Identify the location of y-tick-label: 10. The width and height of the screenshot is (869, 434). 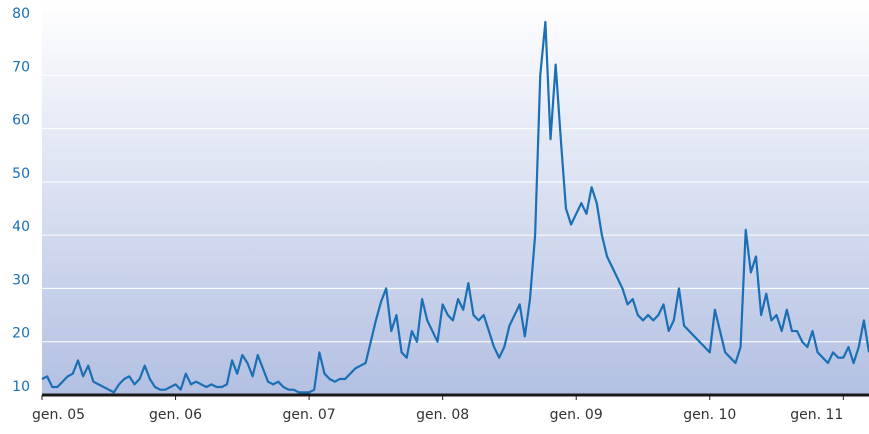
(21, 387).